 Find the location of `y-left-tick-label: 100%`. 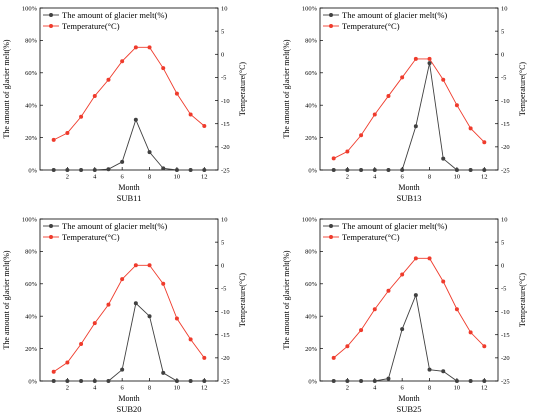

y-left-tick-label: 100% is located at coordinates (30, 8).